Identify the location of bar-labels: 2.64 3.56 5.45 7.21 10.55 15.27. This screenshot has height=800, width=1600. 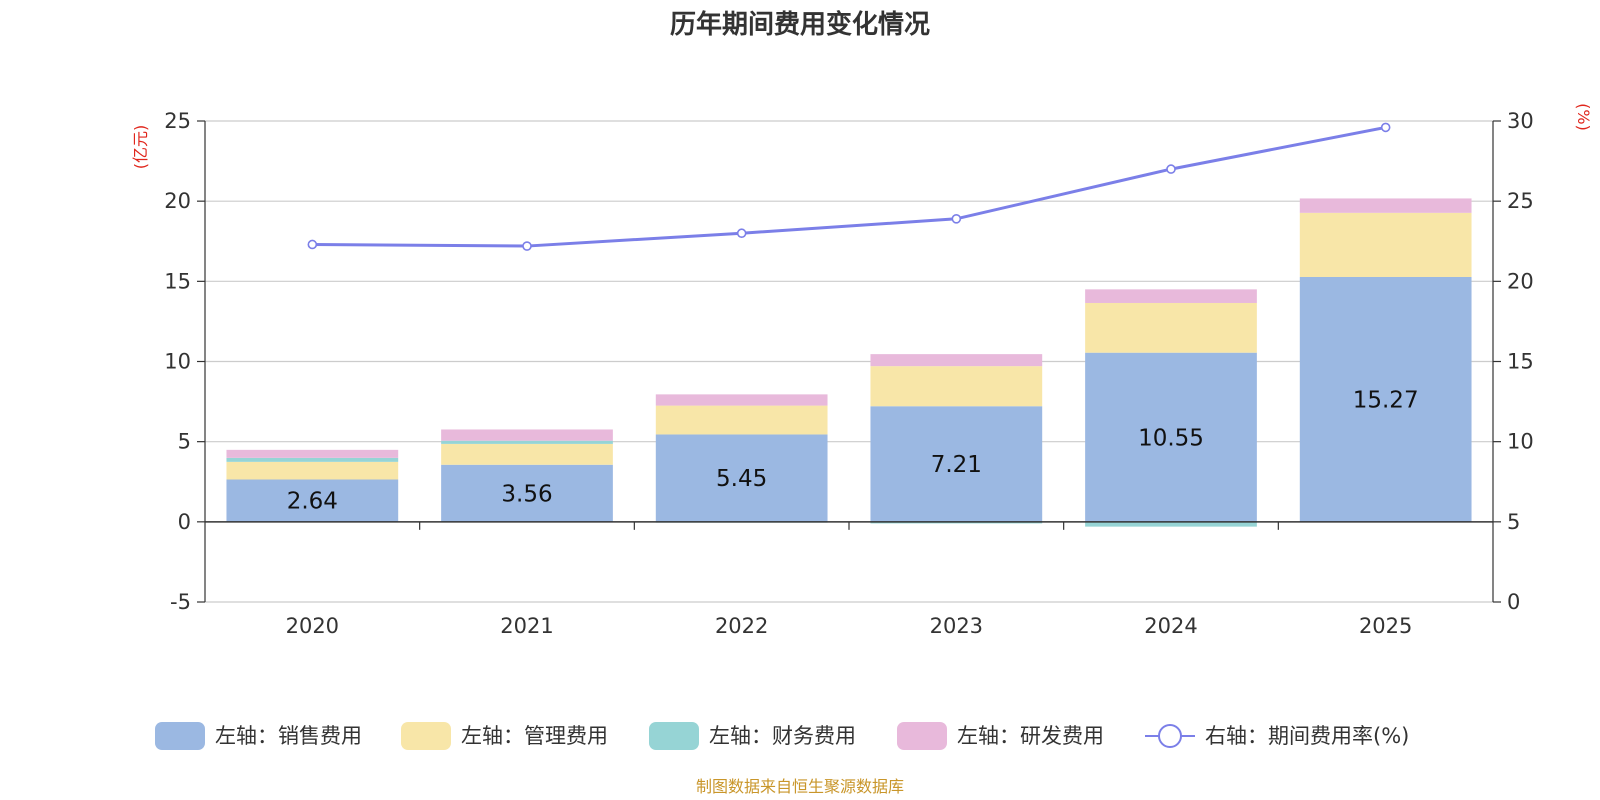
(853, 450).